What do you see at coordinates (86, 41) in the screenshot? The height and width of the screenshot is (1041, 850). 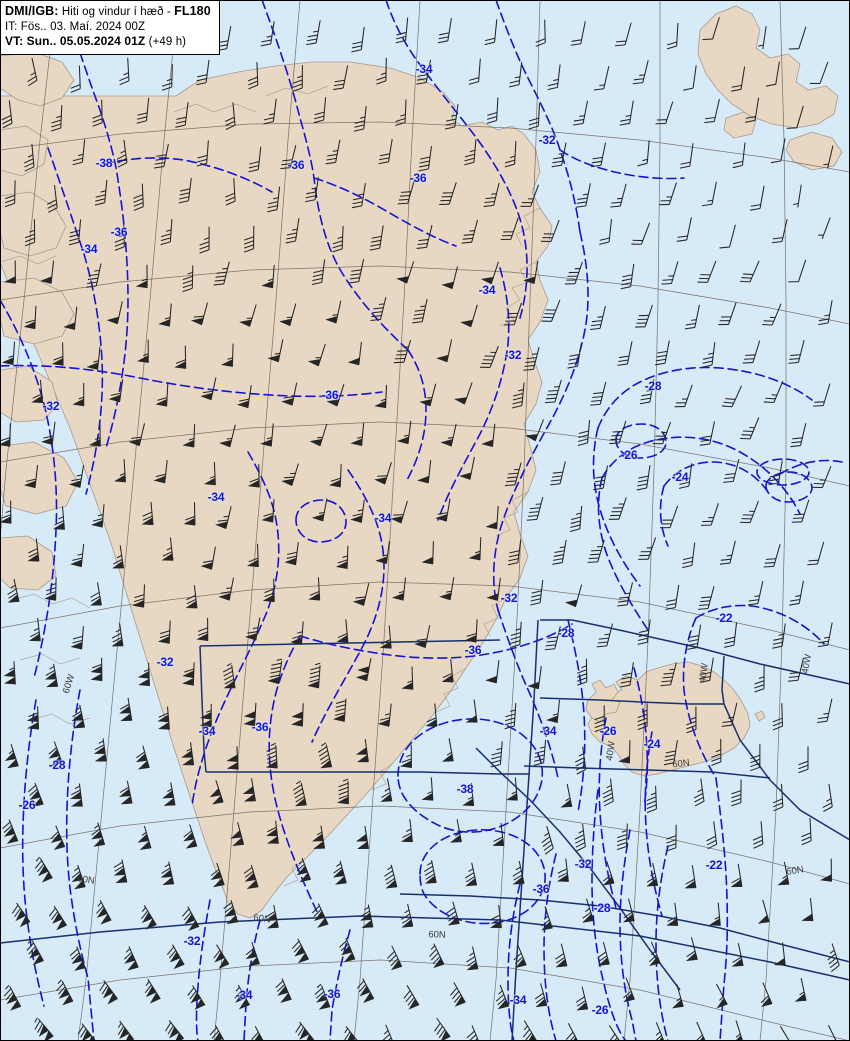 I see `vt-value: Sun.. 05.05.2024 01Z` at bounding box center [86, 41].